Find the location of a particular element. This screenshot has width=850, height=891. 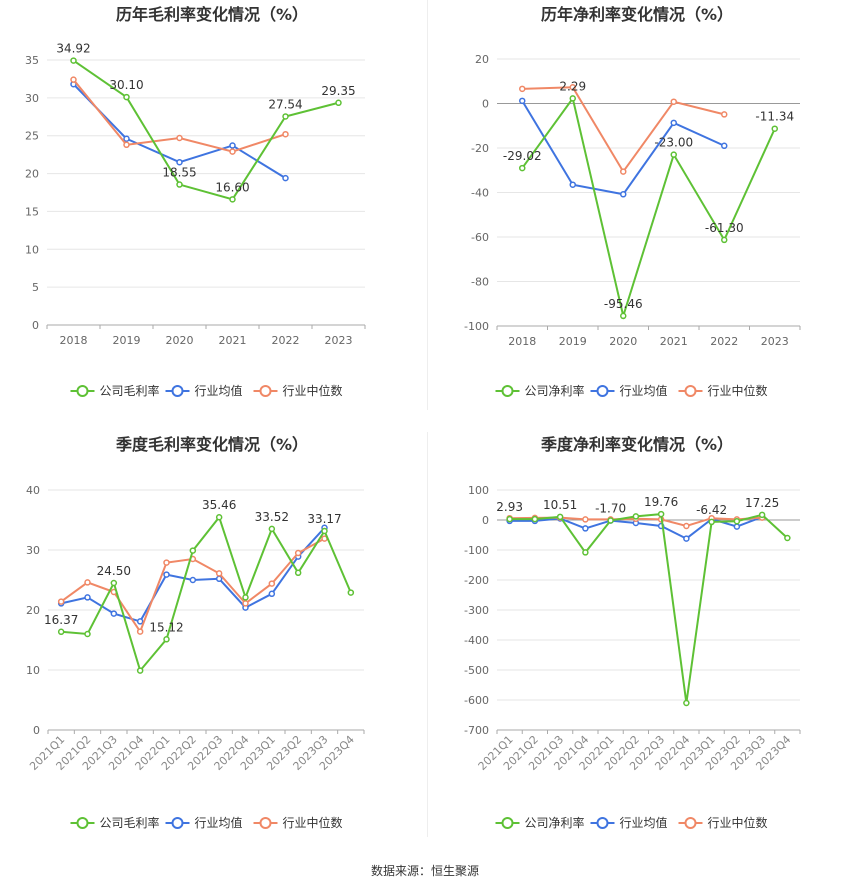

x-tick-label: 2021 is located at coordinates (674, 341).